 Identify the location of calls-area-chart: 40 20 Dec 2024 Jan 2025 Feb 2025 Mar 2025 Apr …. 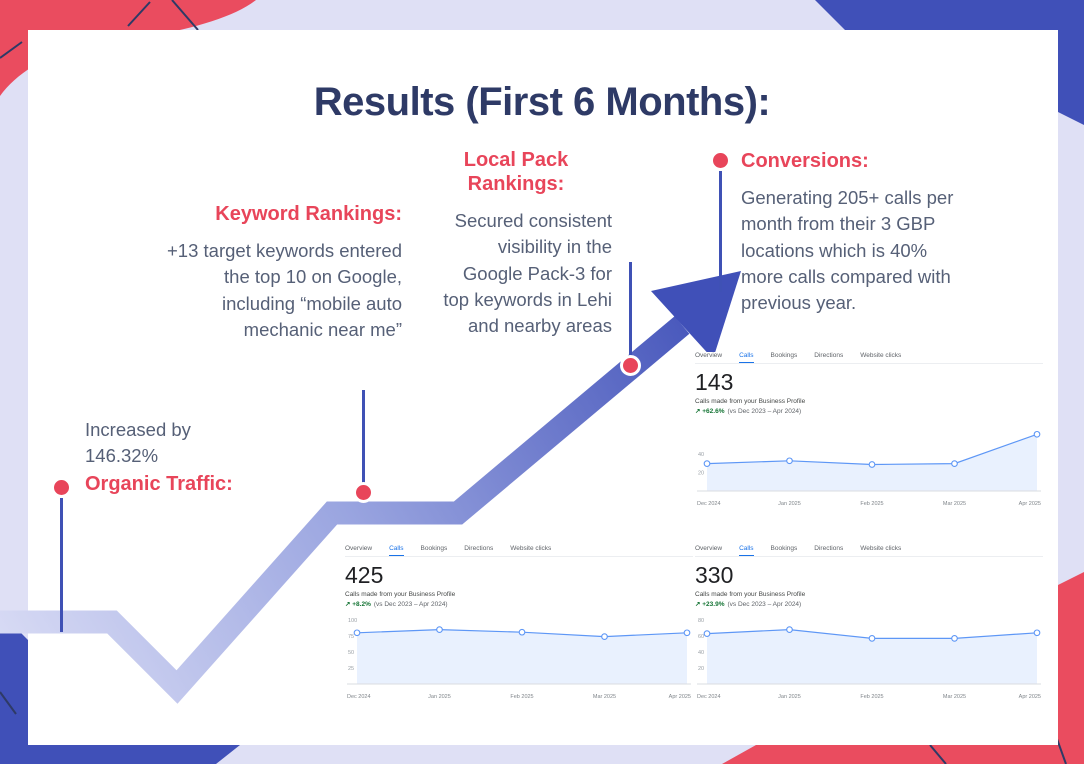
(869, 468).